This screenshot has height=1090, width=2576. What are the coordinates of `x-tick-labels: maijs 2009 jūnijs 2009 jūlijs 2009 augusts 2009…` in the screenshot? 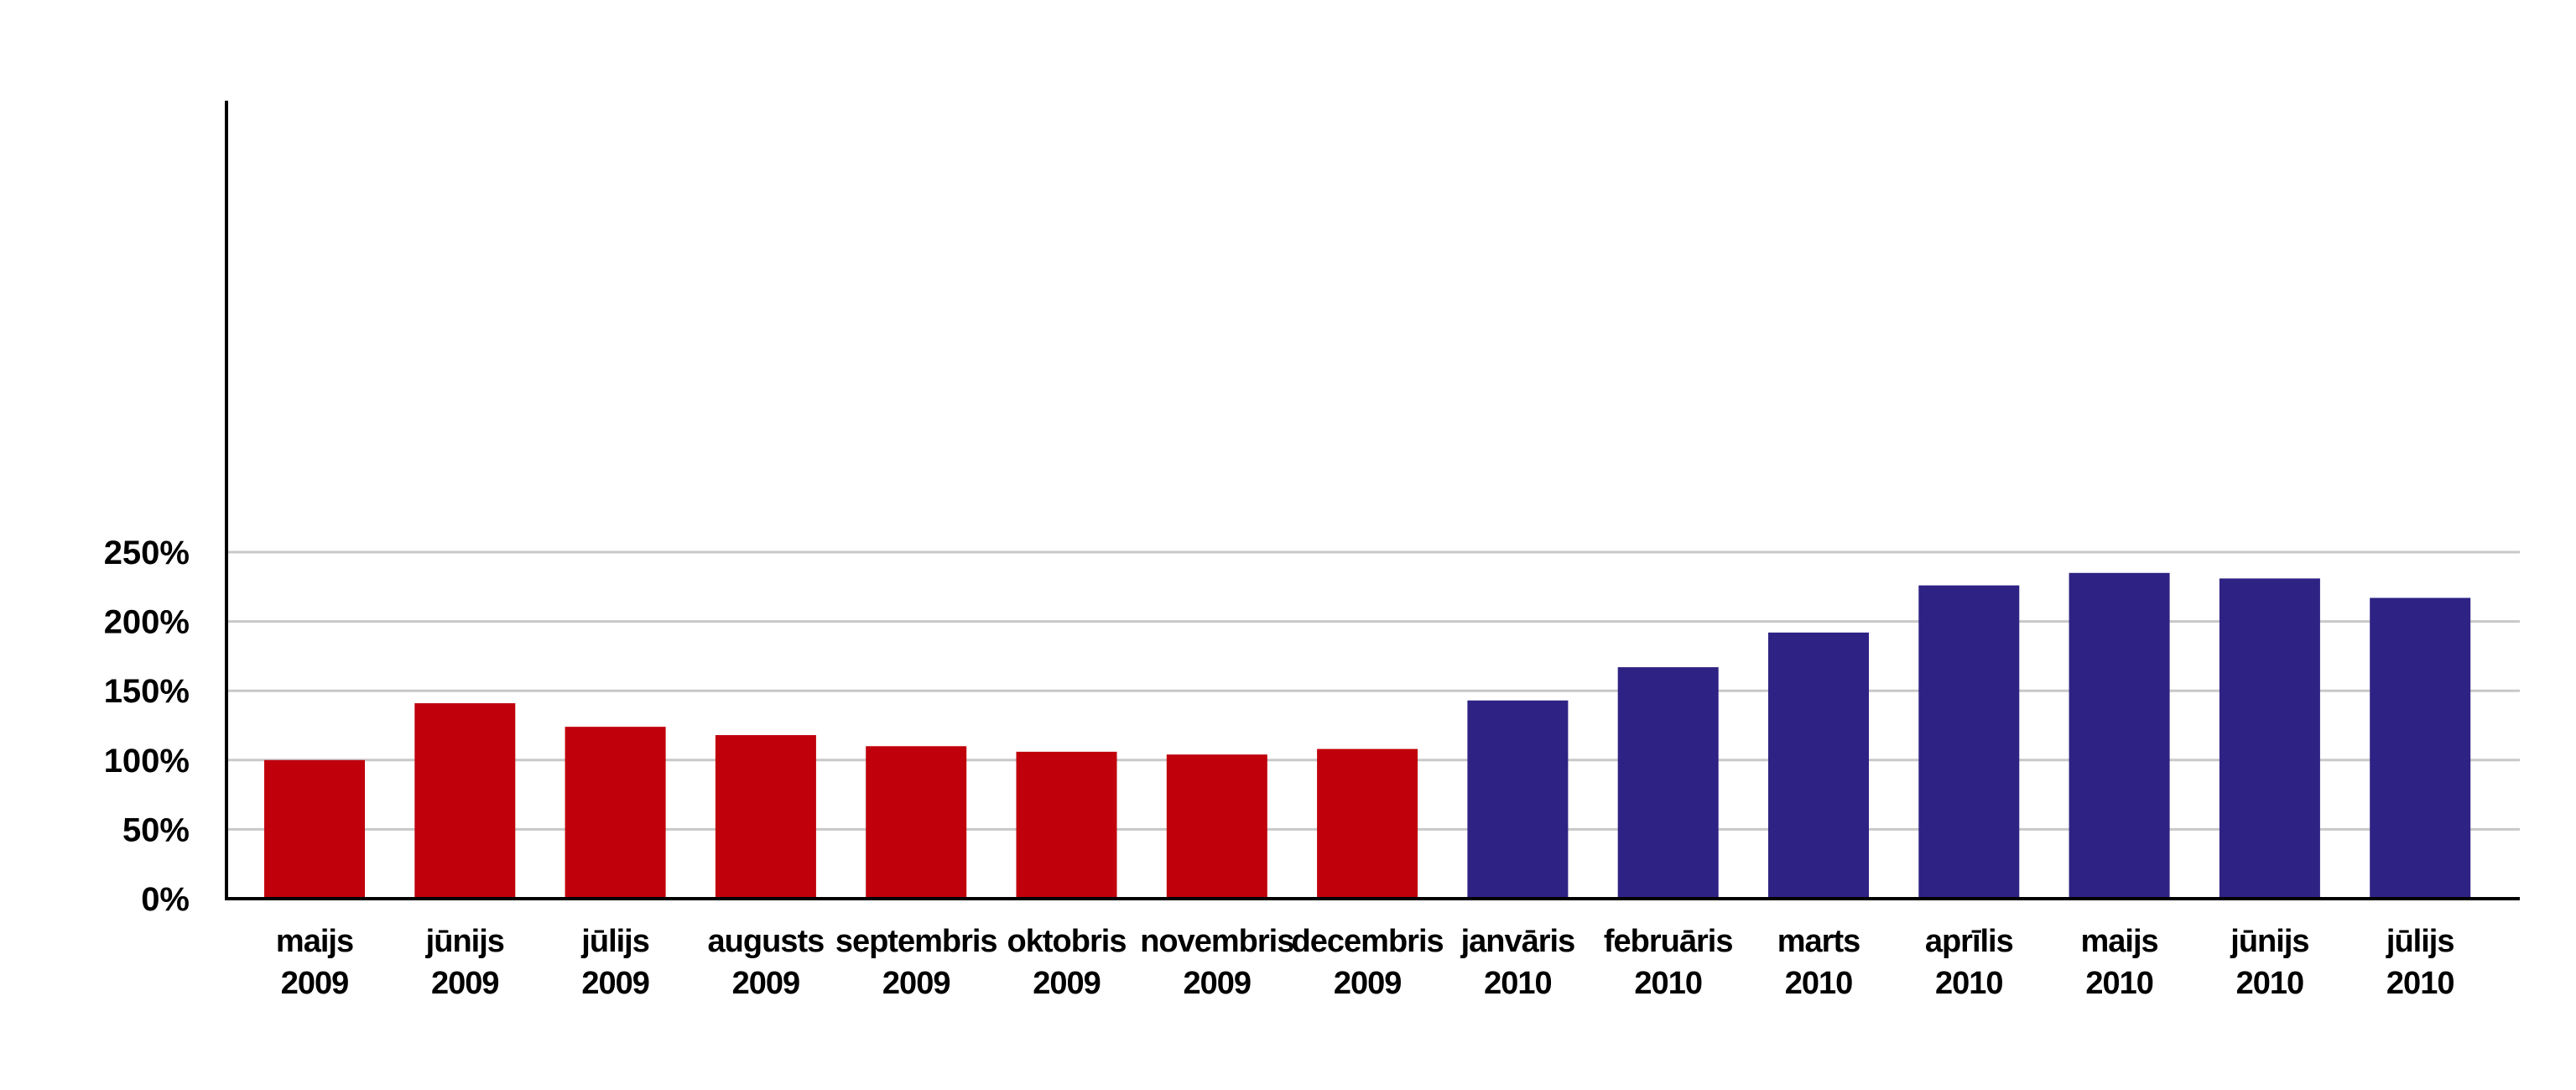 It's located at (1365, 962).